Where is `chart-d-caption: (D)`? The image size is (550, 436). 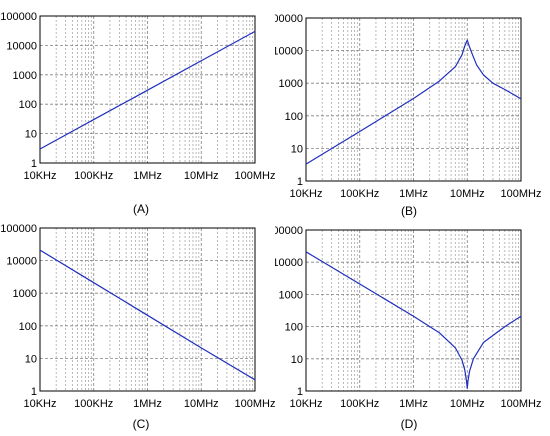 chart-d-caption: (D) is located at coordinates (409, 424).